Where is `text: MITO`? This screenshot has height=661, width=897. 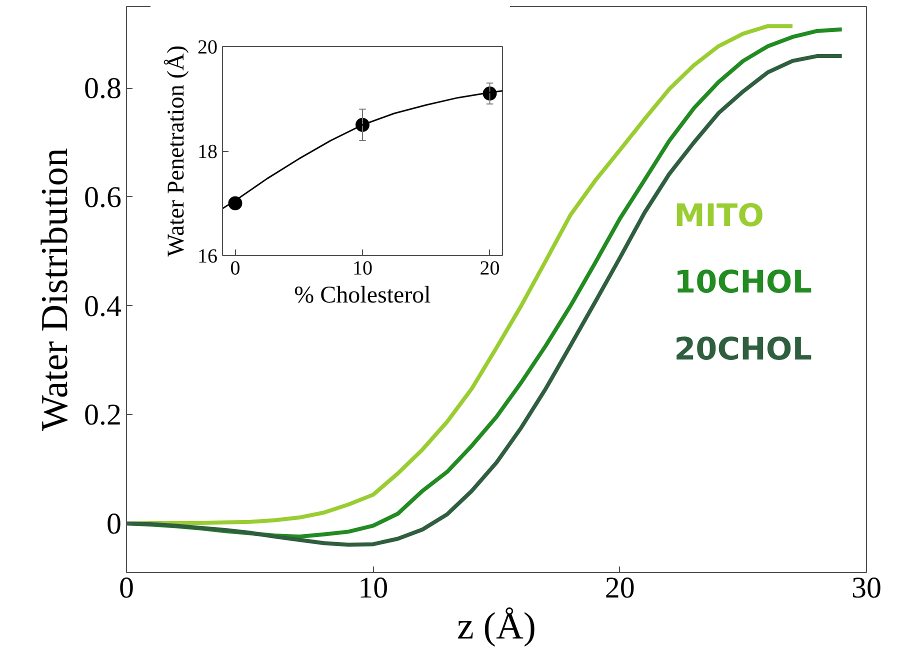
text: MITO is located at coordinates (719, 216).